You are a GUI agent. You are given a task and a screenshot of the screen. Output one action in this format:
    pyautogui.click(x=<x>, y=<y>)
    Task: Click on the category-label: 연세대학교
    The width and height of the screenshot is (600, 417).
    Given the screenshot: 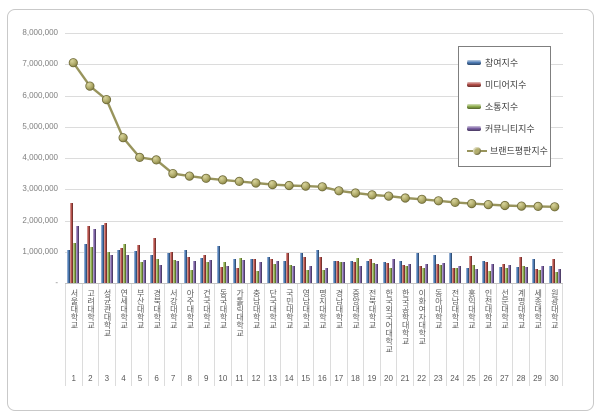 What is the action you would take?
    pyautogui.click(x=124, y=309)
    